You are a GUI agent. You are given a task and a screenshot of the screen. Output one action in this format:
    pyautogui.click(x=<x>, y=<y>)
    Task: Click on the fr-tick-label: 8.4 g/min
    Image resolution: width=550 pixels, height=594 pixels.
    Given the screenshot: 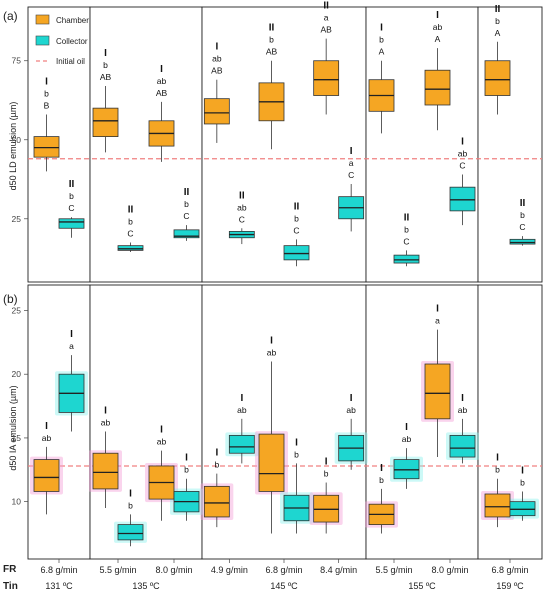 What is the action you would take?
    pyautogui.click(x=338, y=570)
    